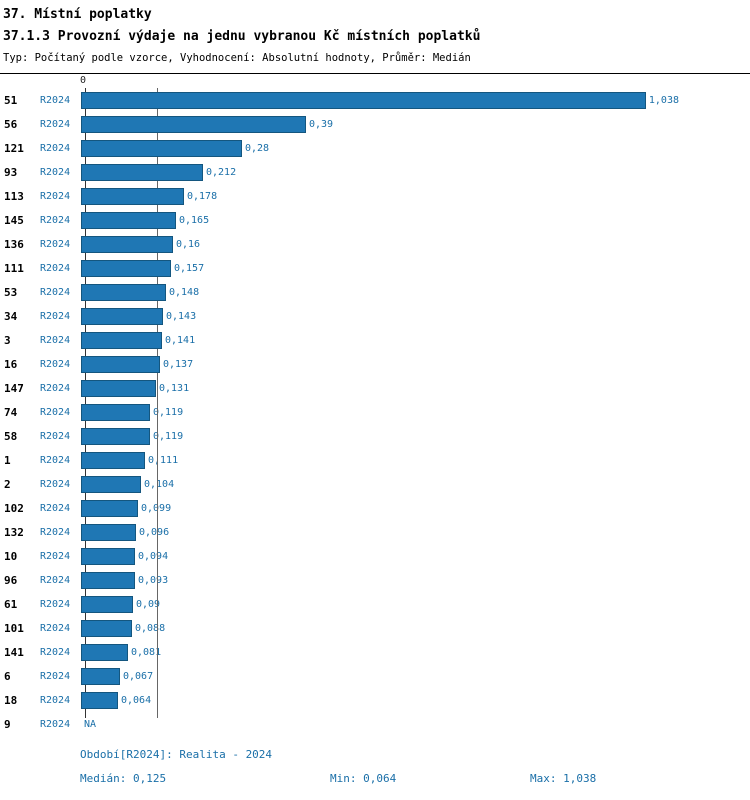 The width and height of the screenshot is (750, 800). What do you see at coordinates (189, 268) in the screenshot?
I see `bar-value: 0,157` at bounding box center [189, 268].